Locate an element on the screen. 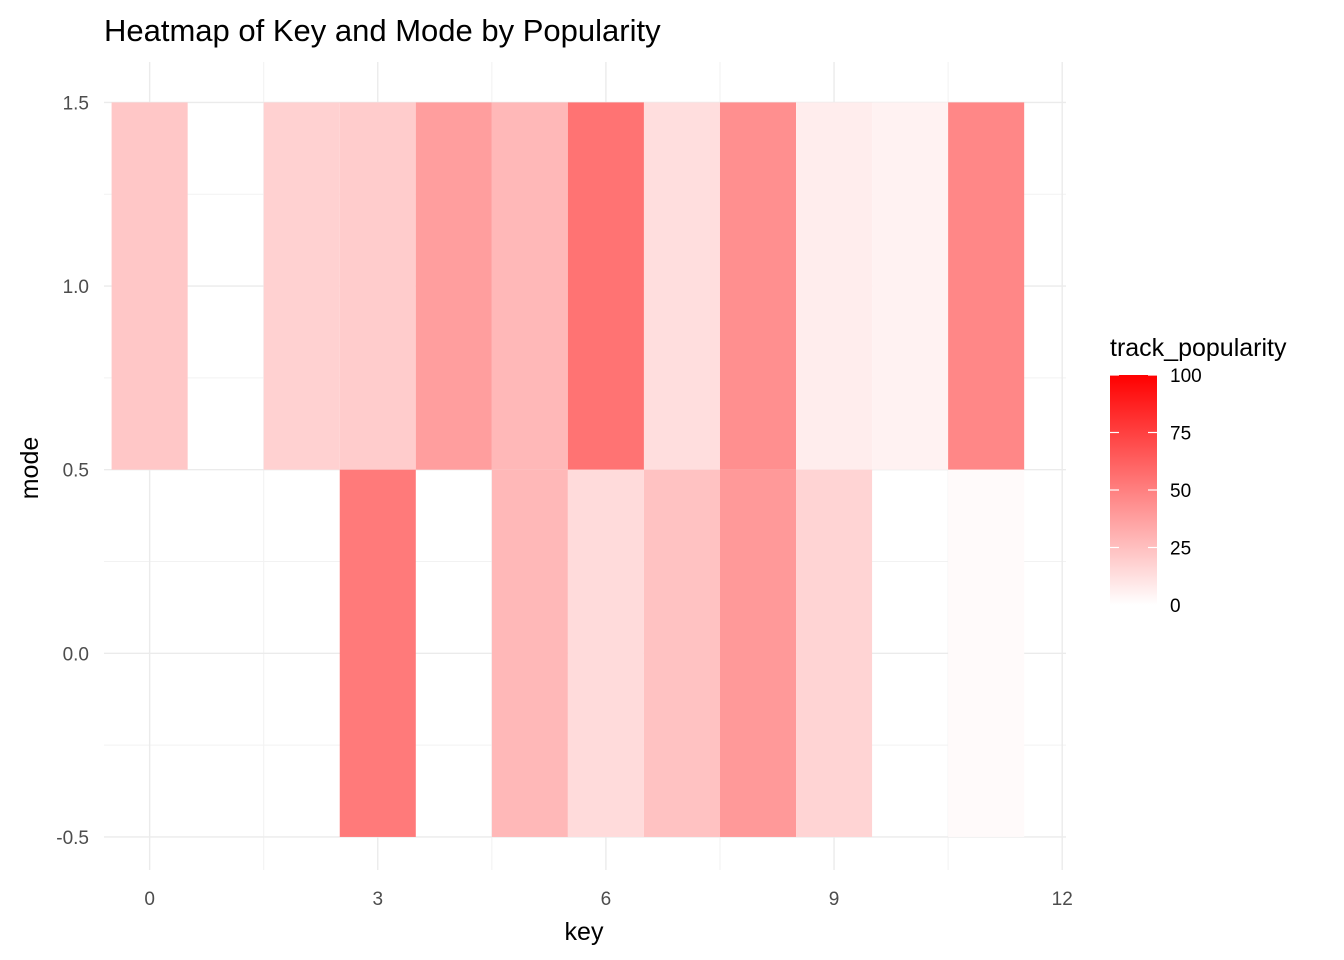 Image resolution: width=1344 pixels, height=960 pixels. legend-title: track_popularity is located at coordinates (1198, 348).